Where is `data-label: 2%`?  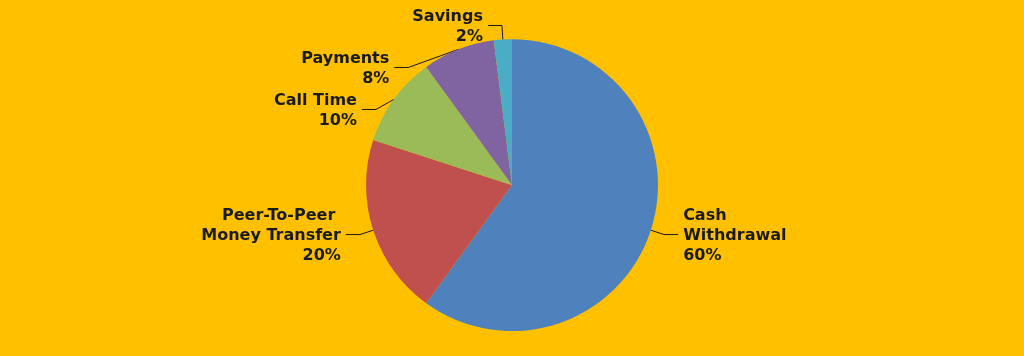
data-label: 2% is located at coordinates (469, 35).